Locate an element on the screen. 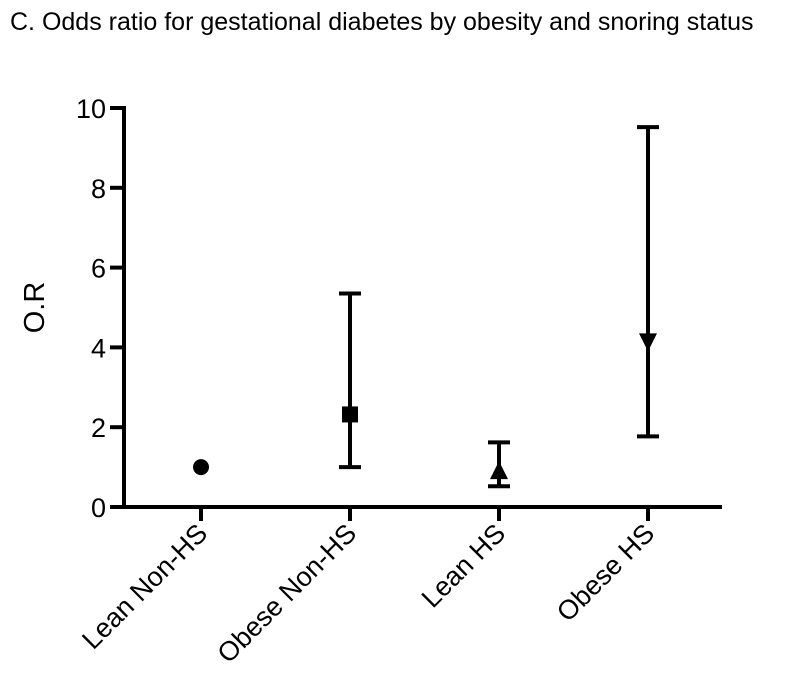  y-tick-label: 2 is located at coordinates (98, 428).